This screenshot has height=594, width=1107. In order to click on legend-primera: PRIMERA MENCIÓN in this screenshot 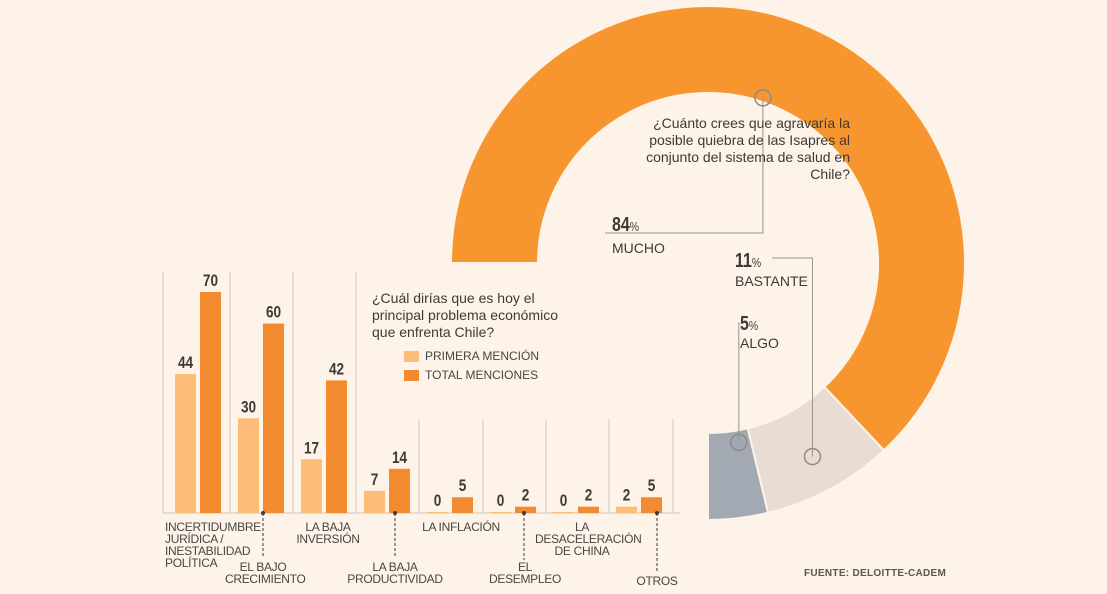, I will do `click(471, 356)`.